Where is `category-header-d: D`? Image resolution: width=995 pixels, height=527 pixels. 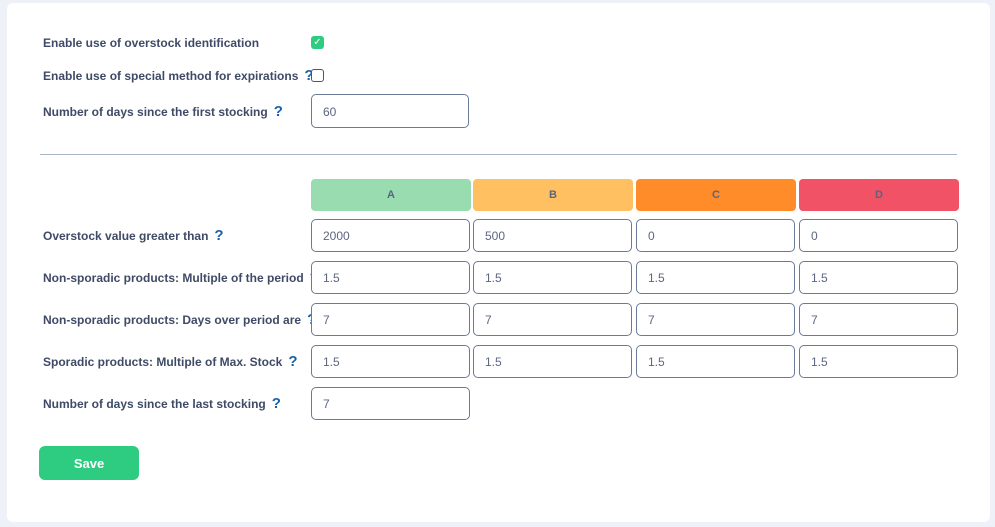
category-header-d: D is located at coordinates (879, 195).